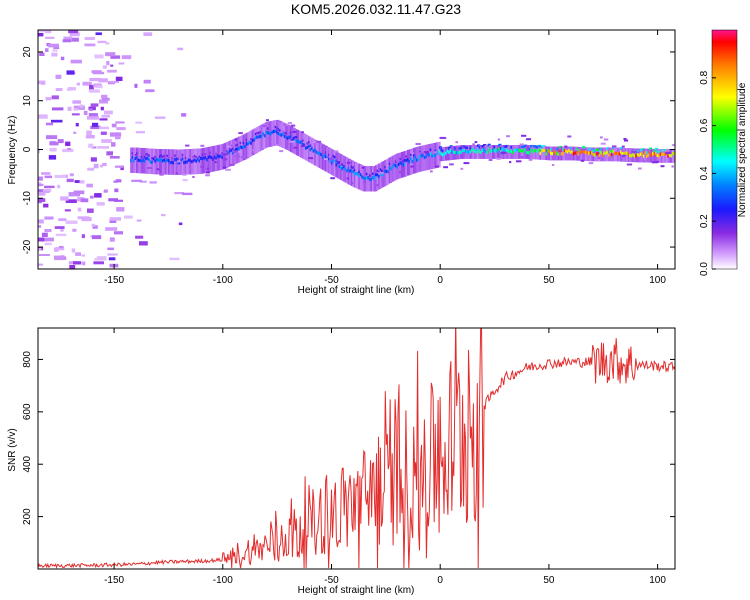 Image resolution: width=750 pixels, height=600 pixels. I want to click on figure-title: KOM5.2026.032.11.47.G23, so click(376, 9).